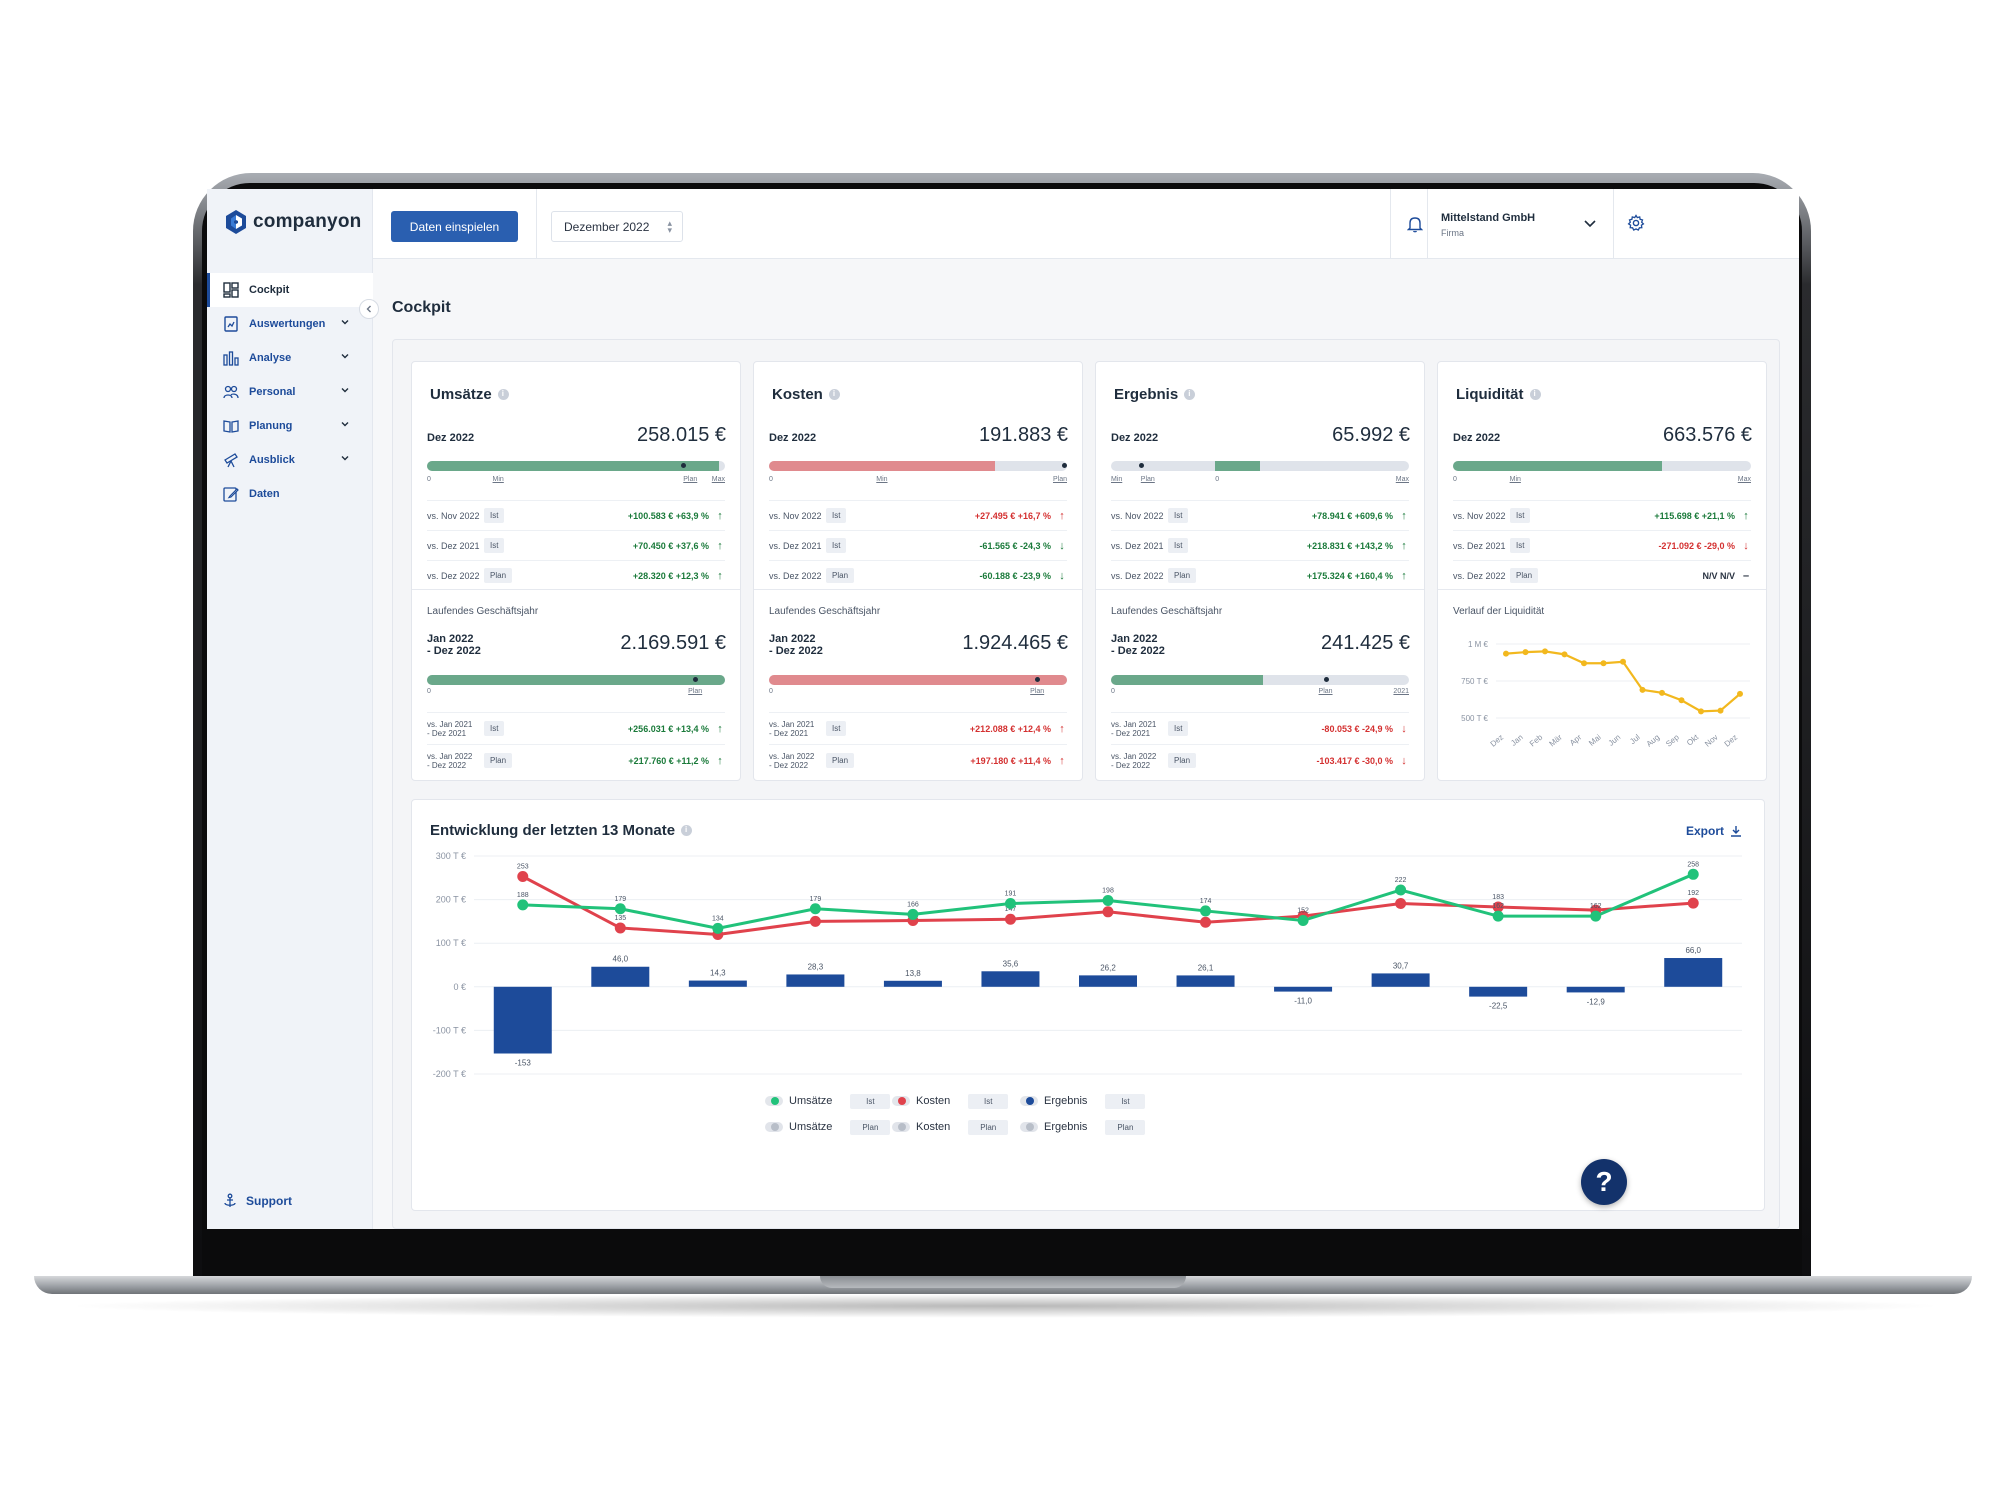 This screenshot has height=1500, width=2000. I want to click on chevron-down-icon, so click(1590, 224).